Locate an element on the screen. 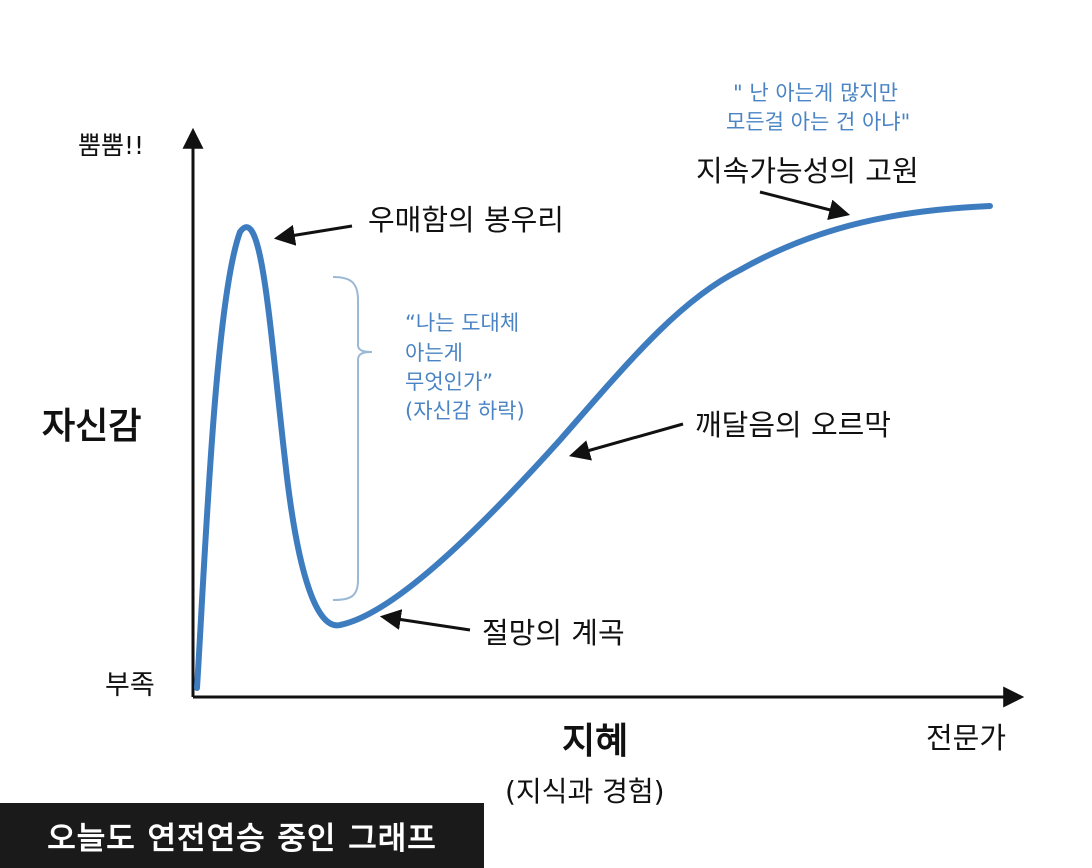 The image size is (1092, 868). peak-arrow is located at coordinates (313, 235).